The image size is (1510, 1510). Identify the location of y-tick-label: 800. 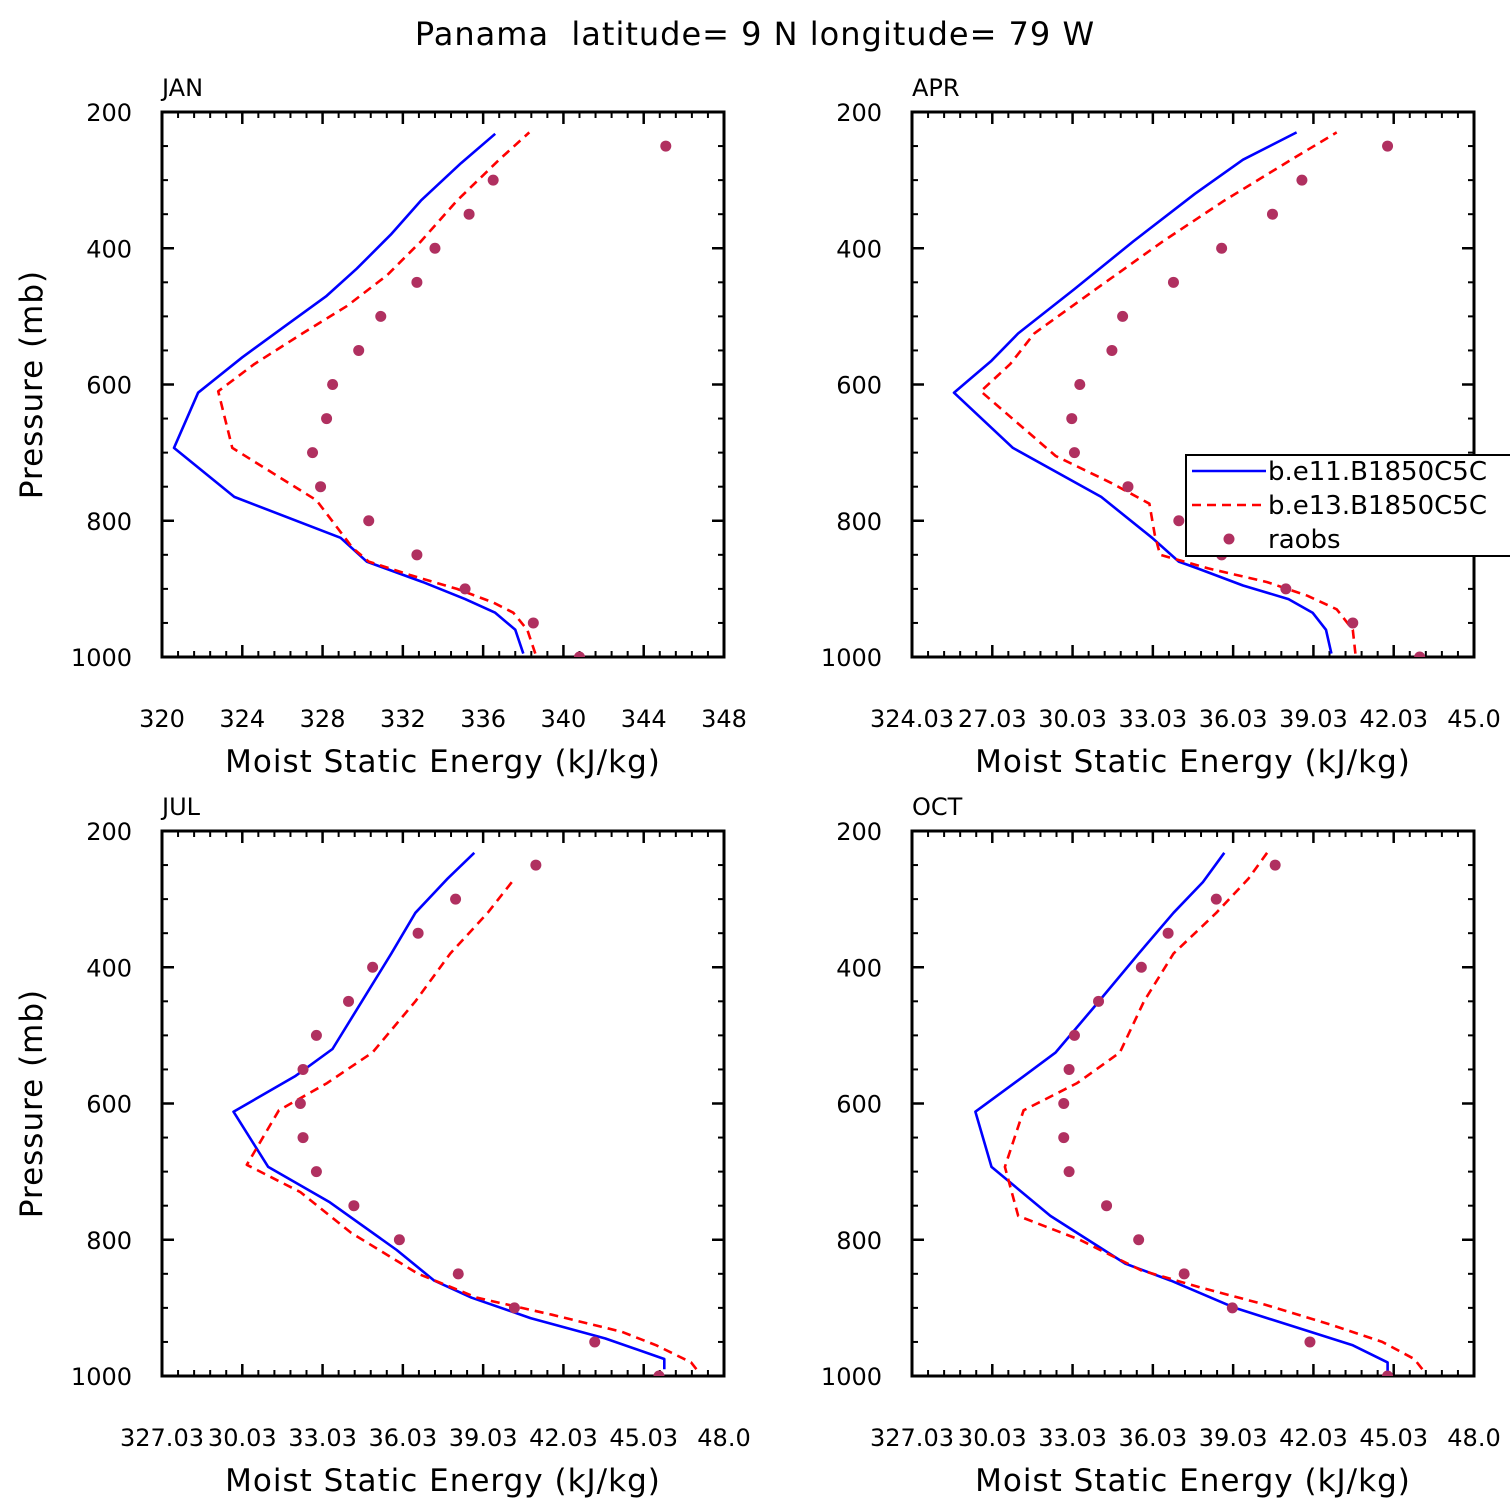
(859, 522).